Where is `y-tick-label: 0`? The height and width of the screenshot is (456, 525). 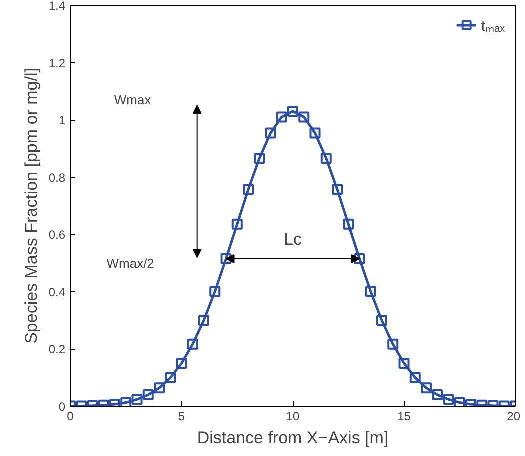 y-tick-label: 0 is located at coordinates (62, 407).